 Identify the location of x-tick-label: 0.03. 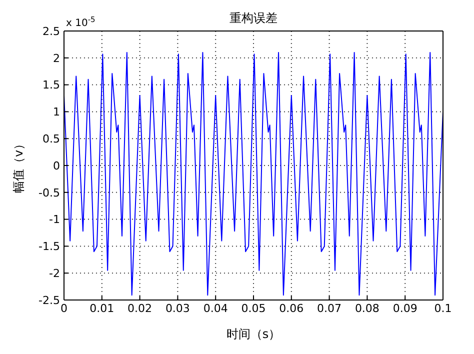
(177, 308).